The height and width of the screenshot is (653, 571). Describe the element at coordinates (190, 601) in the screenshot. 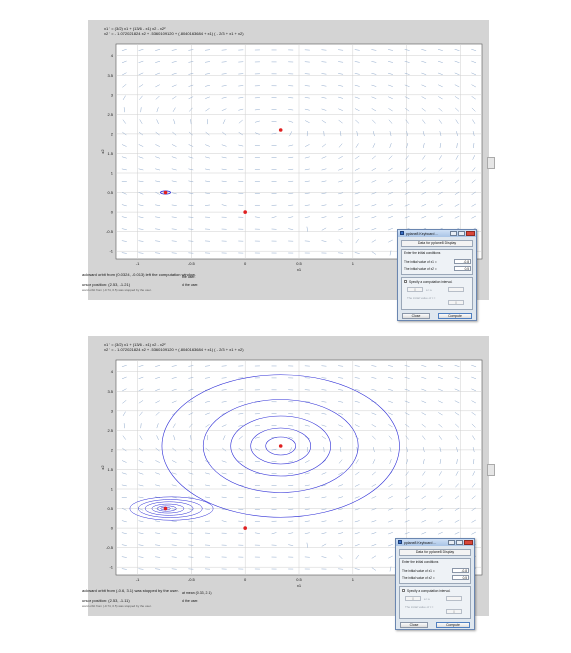

I see `status-overlay: d the user.` at that location.